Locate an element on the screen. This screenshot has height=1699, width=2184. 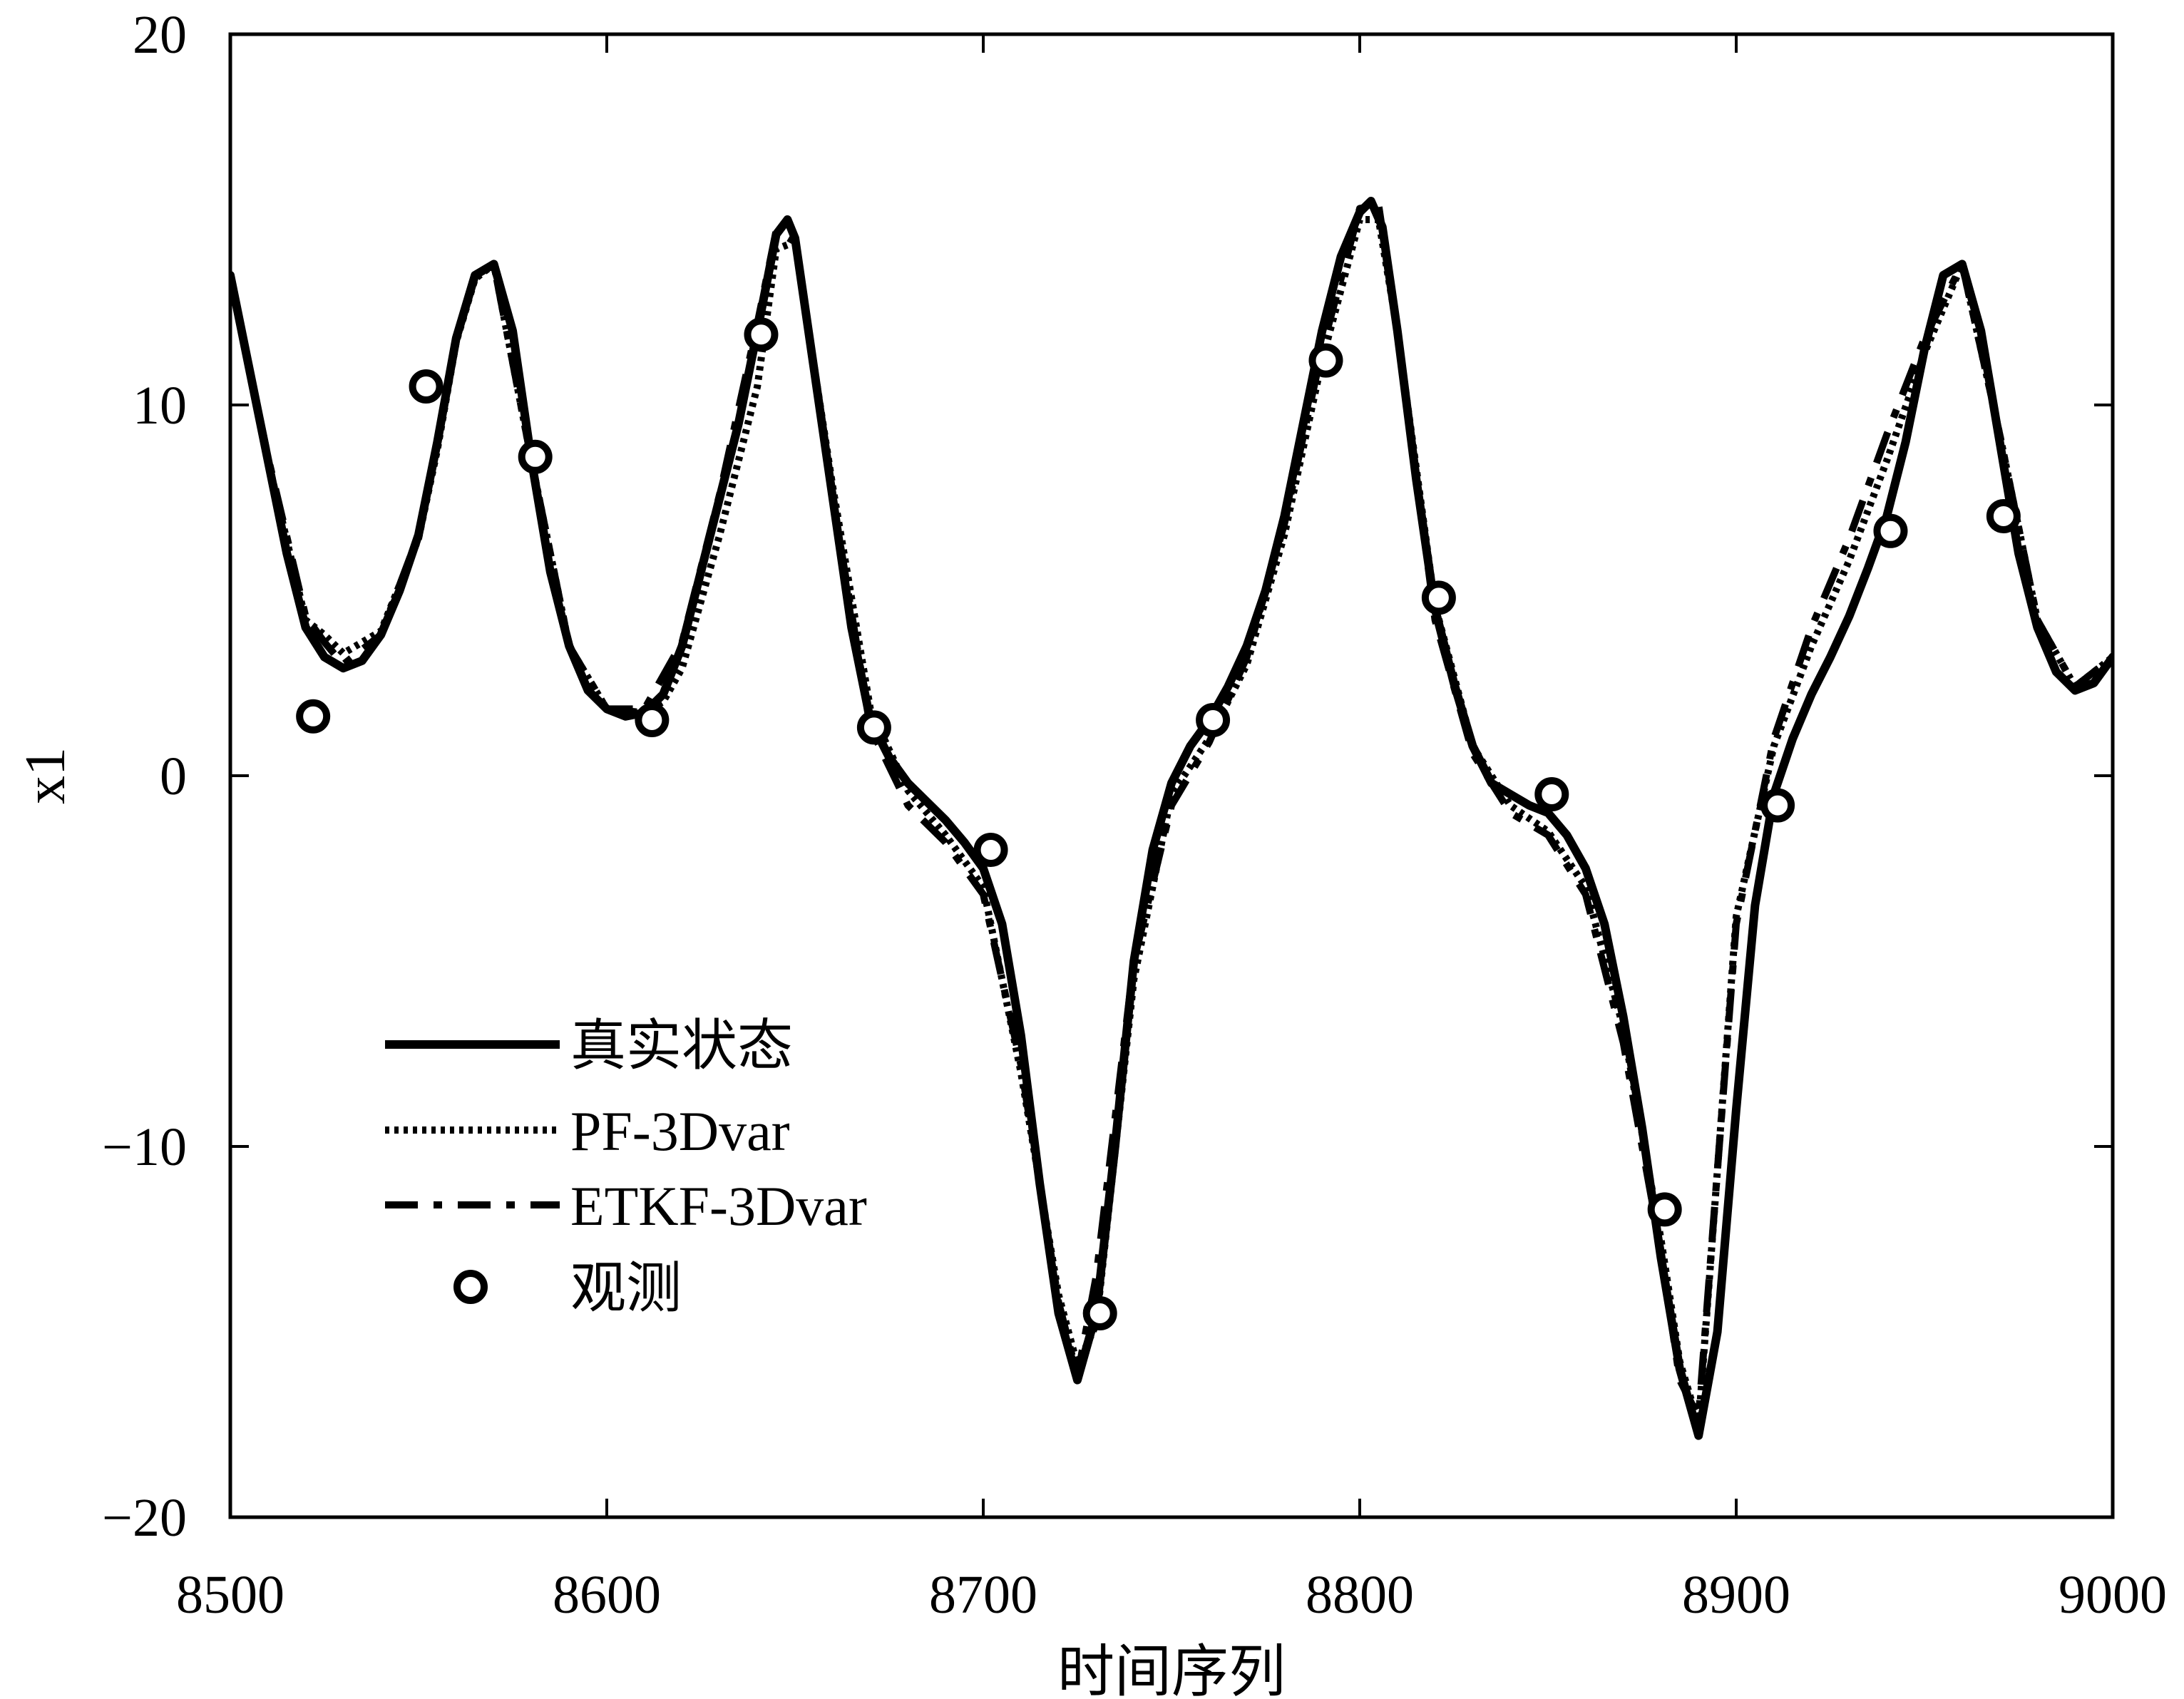
x-tick-label-1: 8600 is located at coordinates (607, 1595).